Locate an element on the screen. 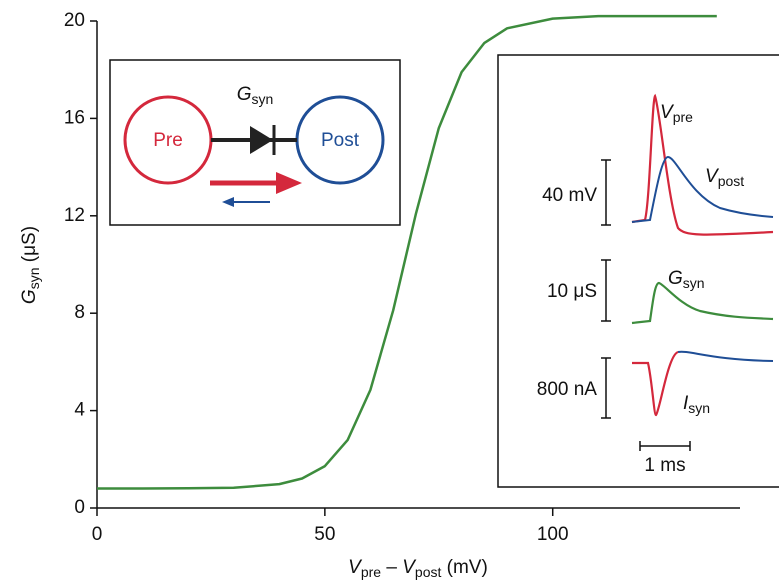 This screenshot has width=779, height=585. g-syn-label: Gsyn is located at coordinates (686, 279).